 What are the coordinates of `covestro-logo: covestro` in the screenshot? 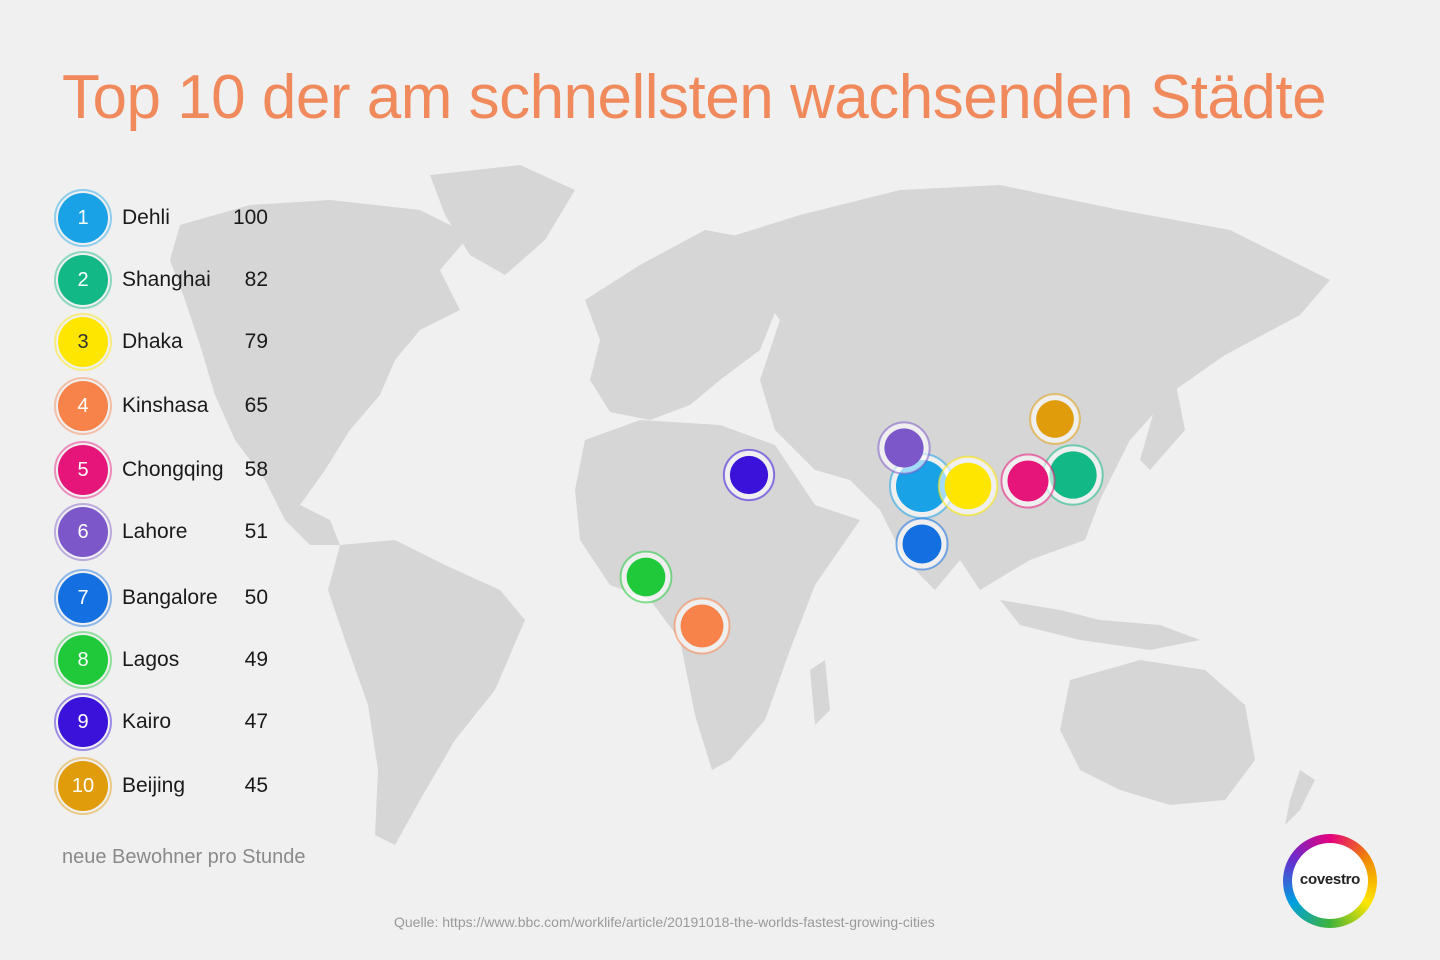 It's located at (1330, 881).